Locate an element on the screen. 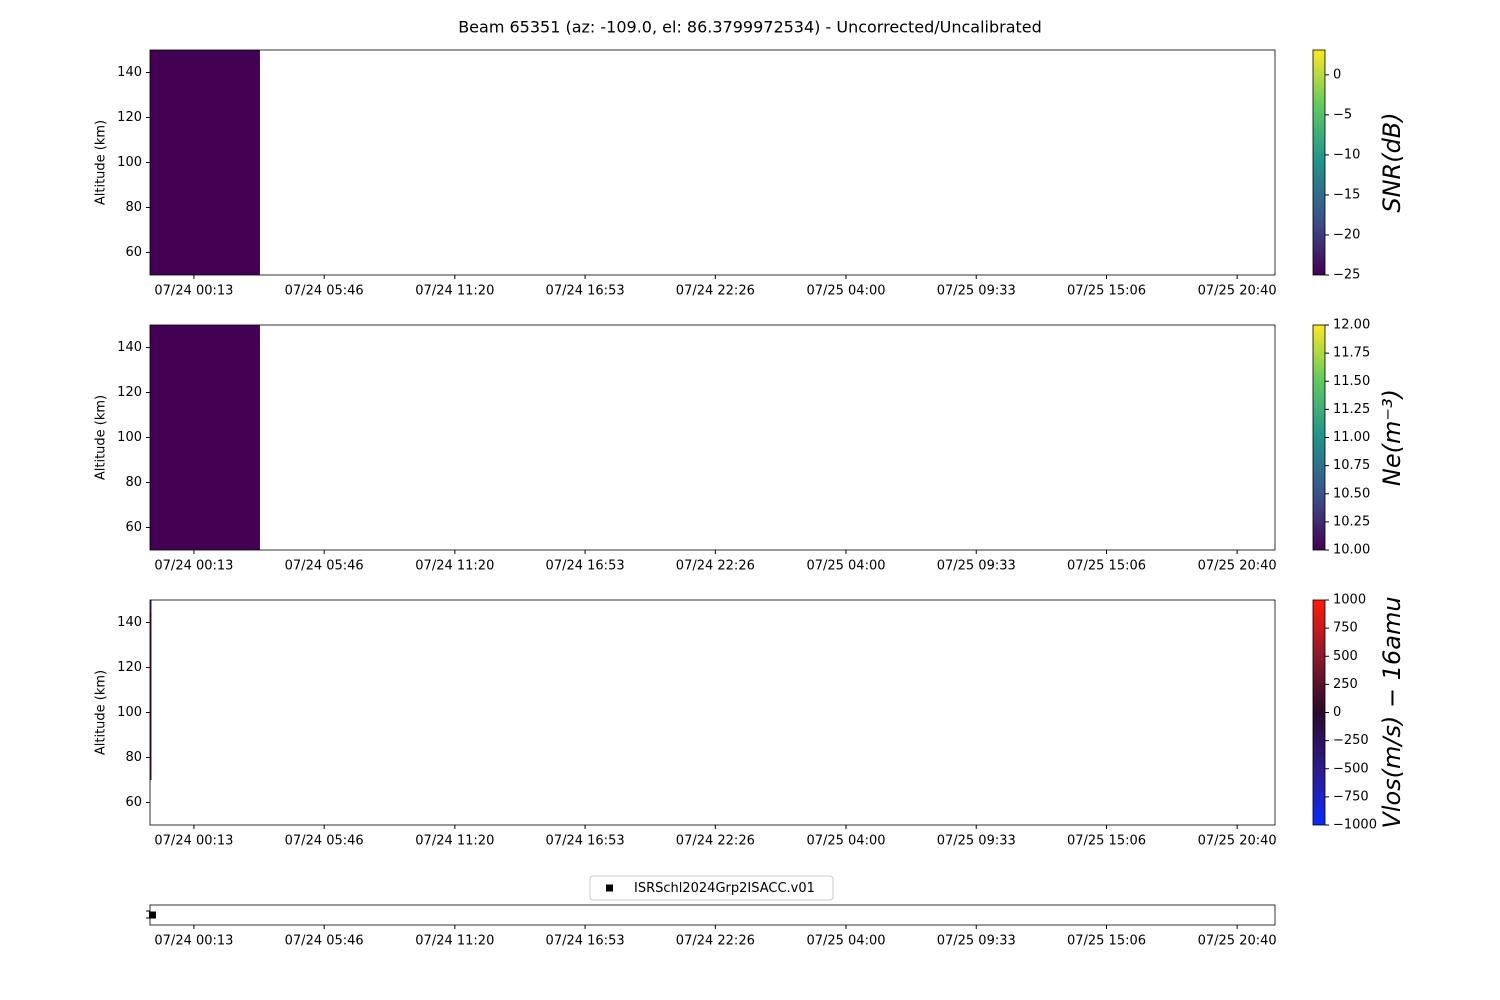 The width and height of the screenshot is (1500, 1000). colorbar-tick-label: −750 is located at coordinates (1351, 796).